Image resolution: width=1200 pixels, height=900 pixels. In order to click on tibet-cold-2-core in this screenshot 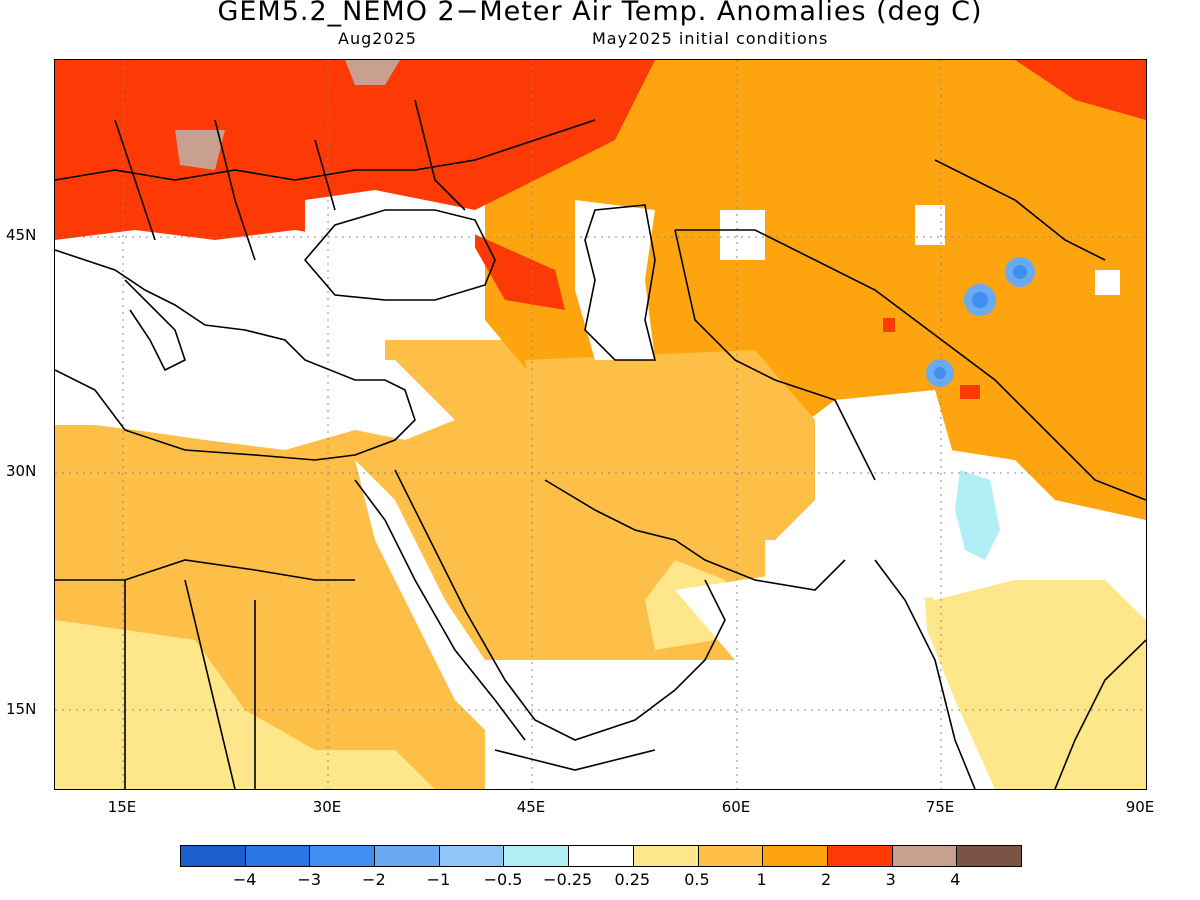, I will do `click(1020, 272)`.